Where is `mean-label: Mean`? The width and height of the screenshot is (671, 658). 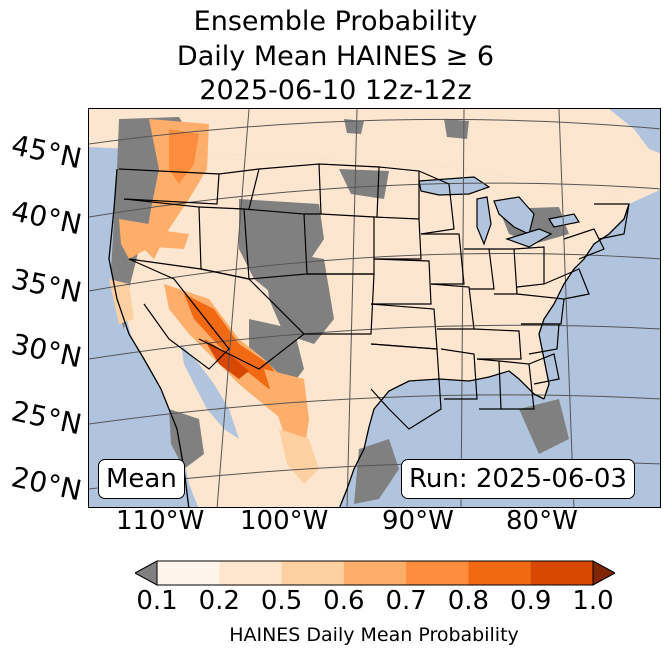 mean-label: Mean is located at coordinates (141, 479).